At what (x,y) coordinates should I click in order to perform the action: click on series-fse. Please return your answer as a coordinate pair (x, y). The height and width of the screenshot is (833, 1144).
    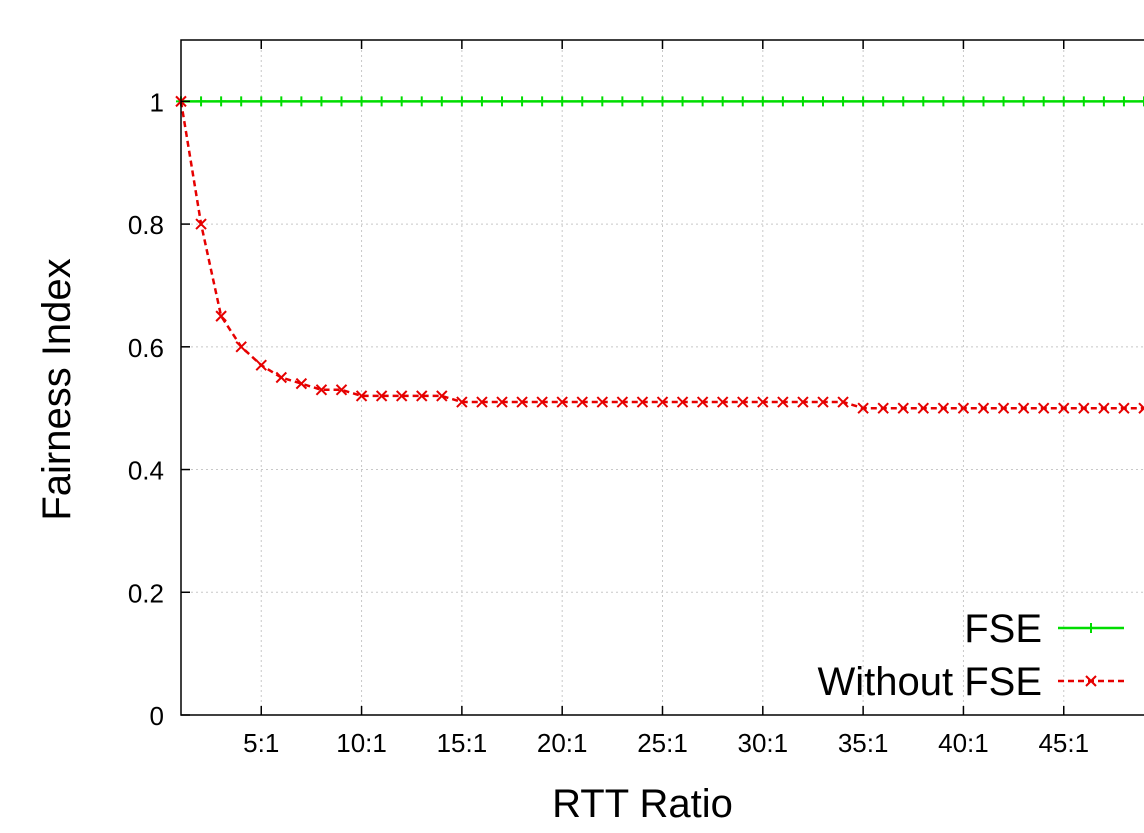
    Looking at the image, I should click on (660, 101).